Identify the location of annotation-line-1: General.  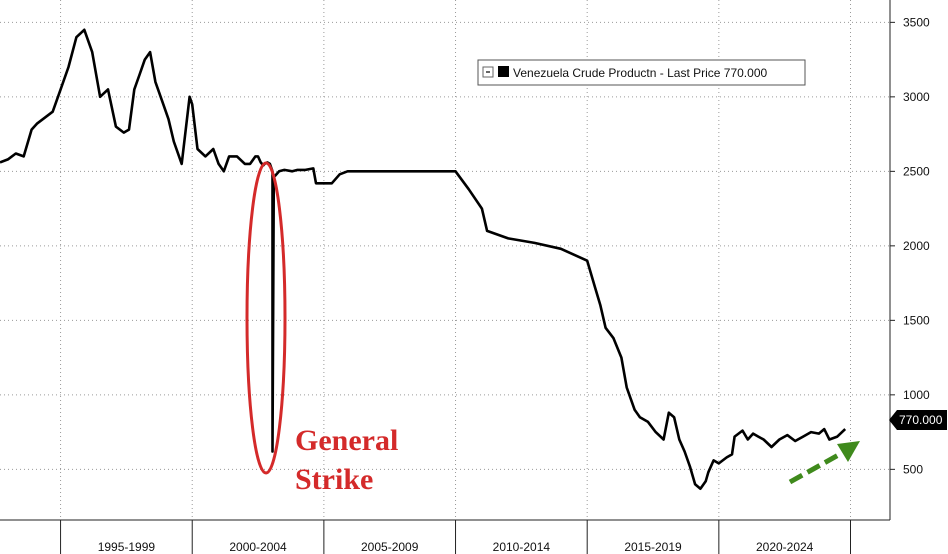
(346, 440).